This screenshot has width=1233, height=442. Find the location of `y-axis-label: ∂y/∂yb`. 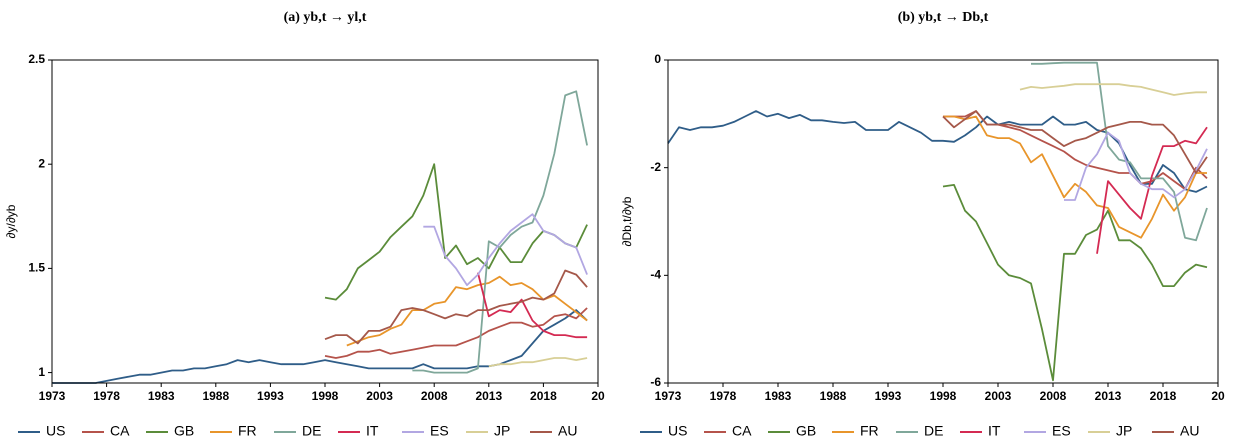

y-axis-label: ∂y/∂yb is located at coordinates (11, 221).